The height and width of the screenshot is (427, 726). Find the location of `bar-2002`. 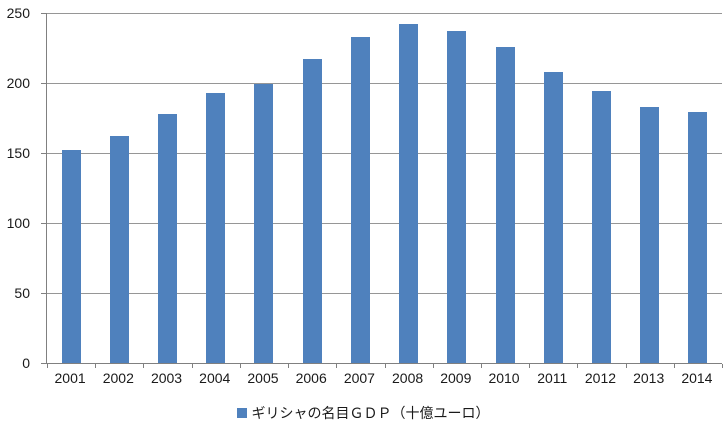

bar-2002 is located at coordinates (119, 249).